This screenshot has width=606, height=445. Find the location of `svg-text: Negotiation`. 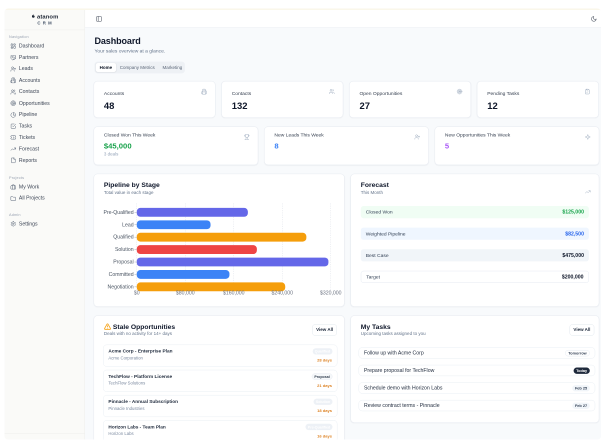

svg-text: Negotiation is located at coordinates (121, 287).